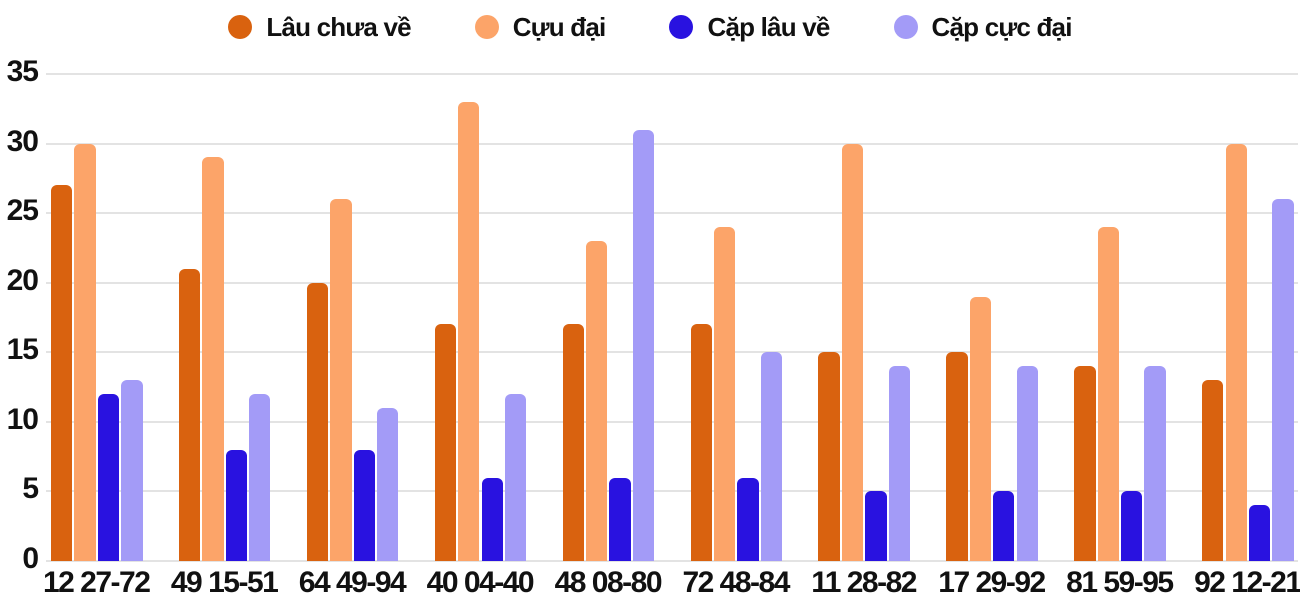  Describe the element at coordinates (224, 582) in the screenshot. I see `x-axis-tick-label: 49 15-51` at that location.